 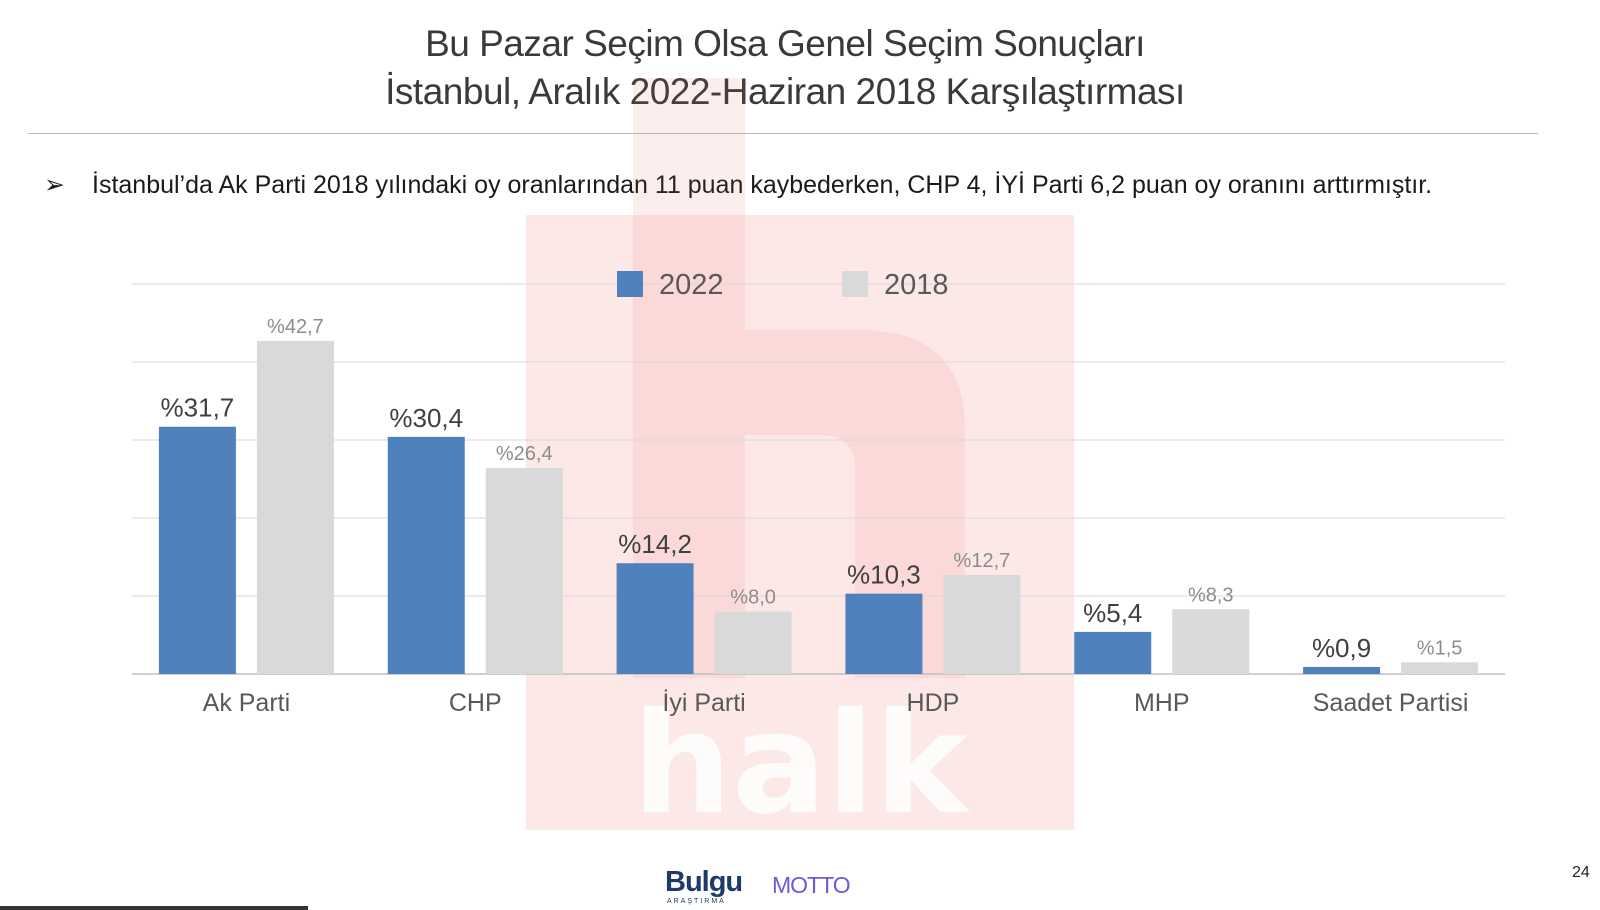 What do you see at coordinates (655, 544) in the screenshot?
I see `data-label-2022-3: %14,2` at bounding box center [655, 544].